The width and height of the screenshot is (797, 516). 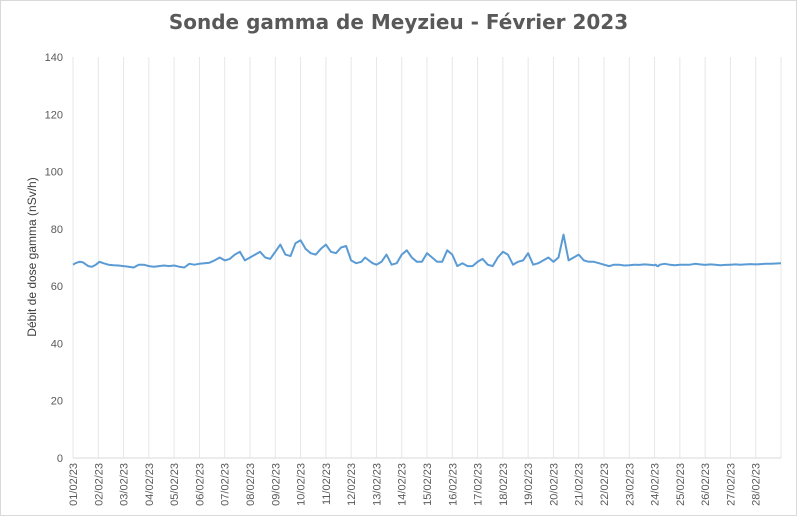 I want to click on x-tick-label: 06/02/23, so click(x=200, y=484).